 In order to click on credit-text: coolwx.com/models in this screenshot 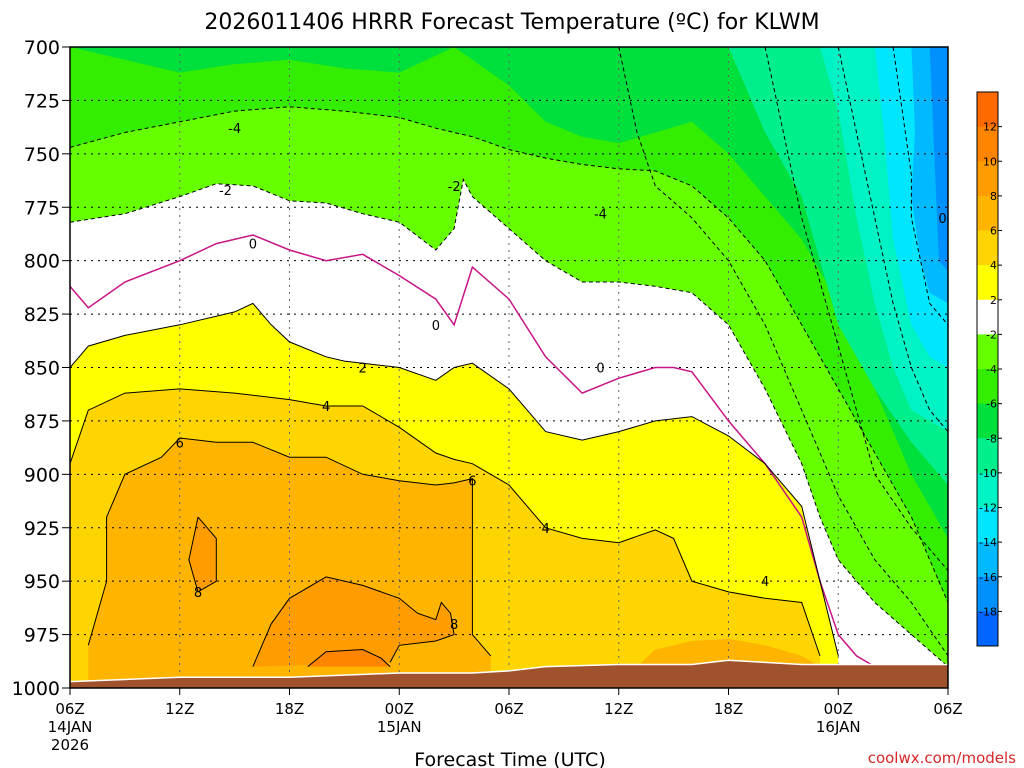, I will do `click(942, 758)`.